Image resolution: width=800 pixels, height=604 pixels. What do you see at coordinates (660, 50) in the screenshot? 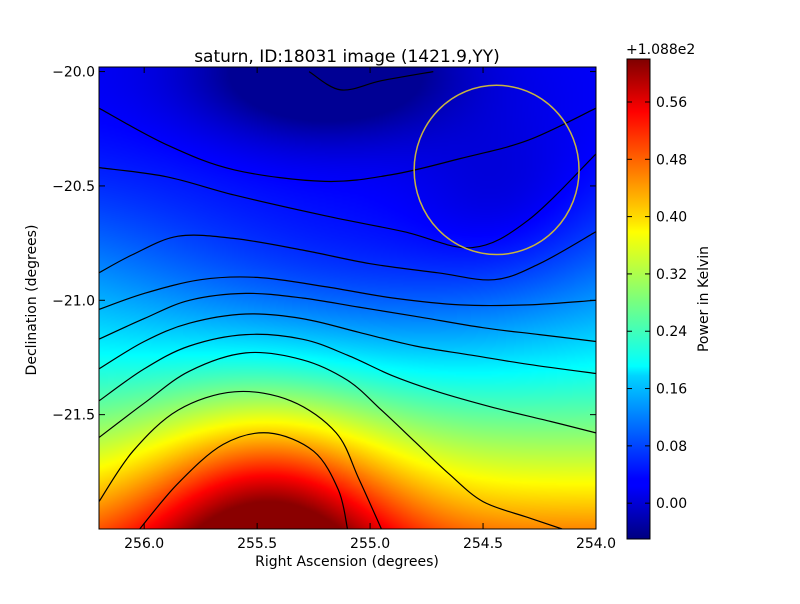
I see `colorbar-offset-label: +1.088e2` at bounding box center [660, 50].